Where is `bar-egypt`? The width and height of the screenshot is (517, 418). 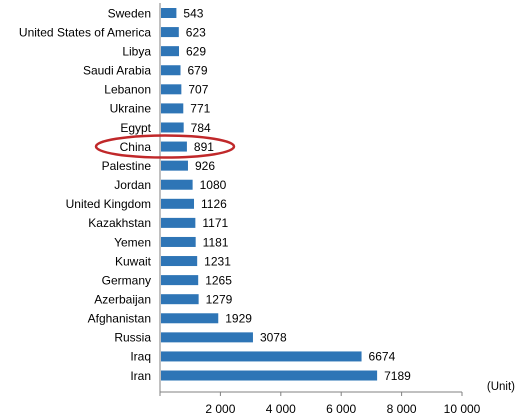
bar-egypt is located at coordinates (172, 127).